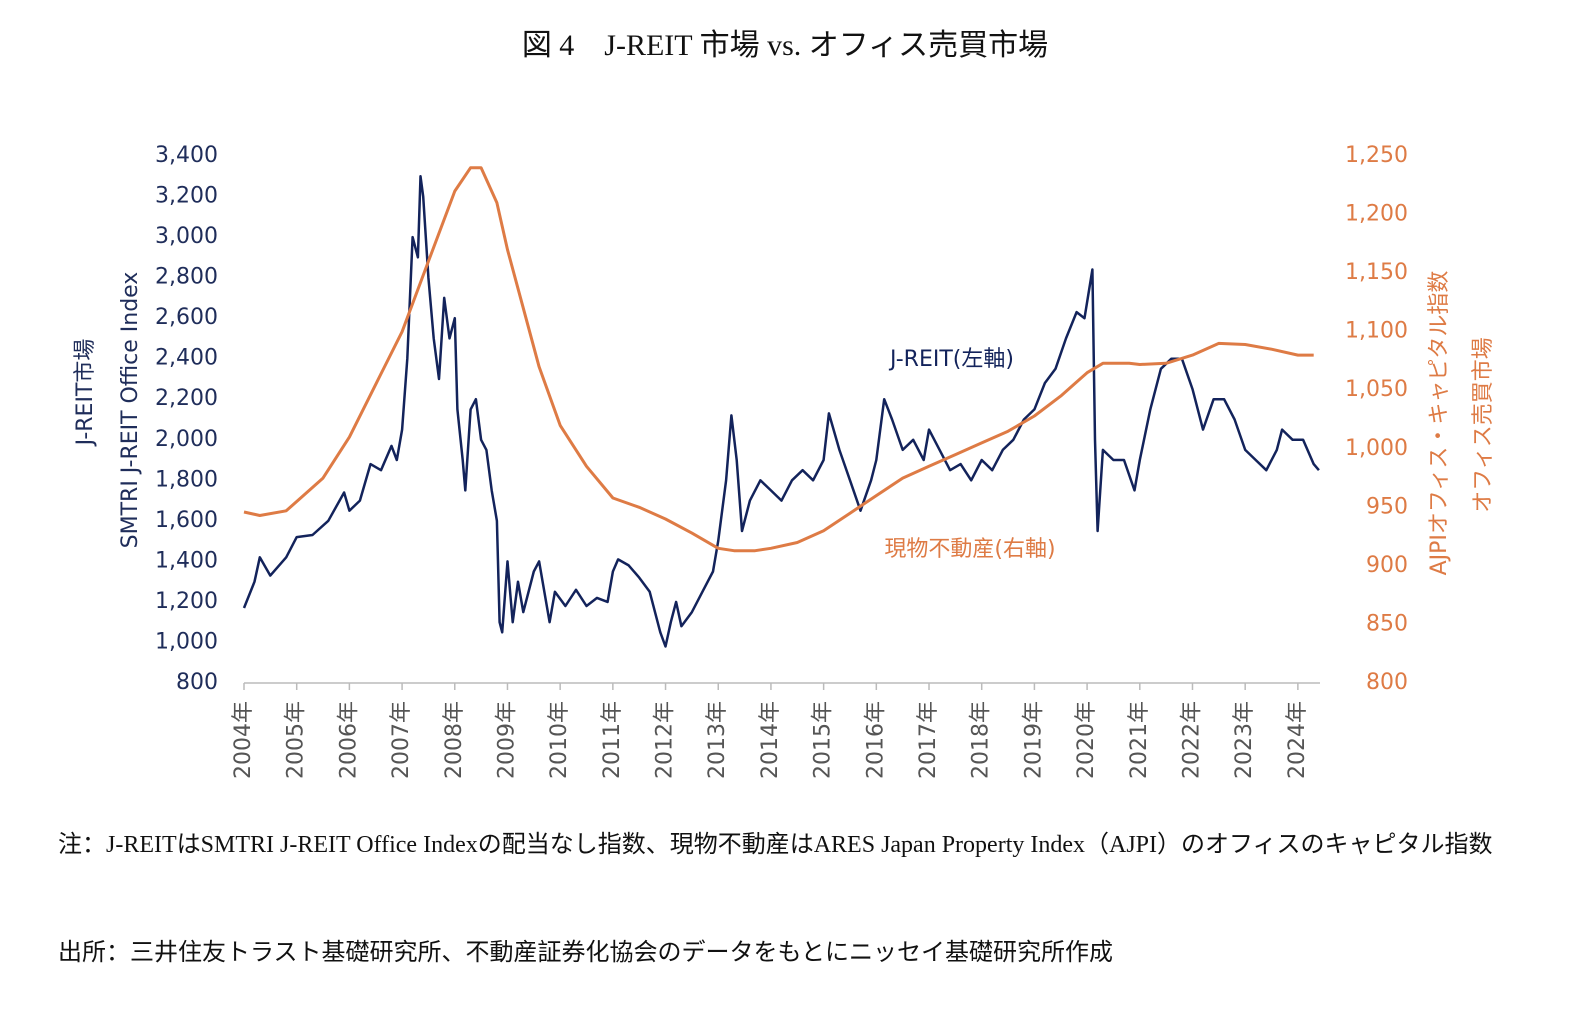  I want to click on y-tick-label: 3,400, so click(186, 155).